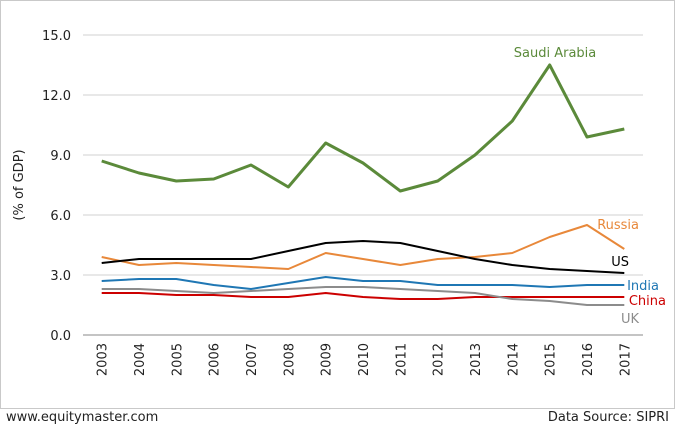  I want to click on series-label-india: India, so click(643, 286).